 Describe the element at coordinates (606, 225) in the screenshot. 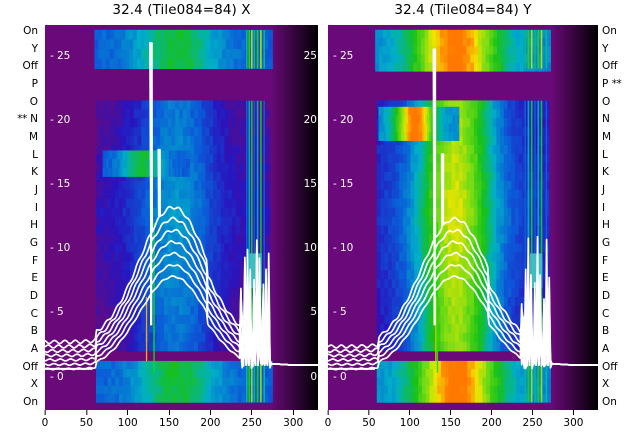

I see `row-label-h-11: H` at that location.